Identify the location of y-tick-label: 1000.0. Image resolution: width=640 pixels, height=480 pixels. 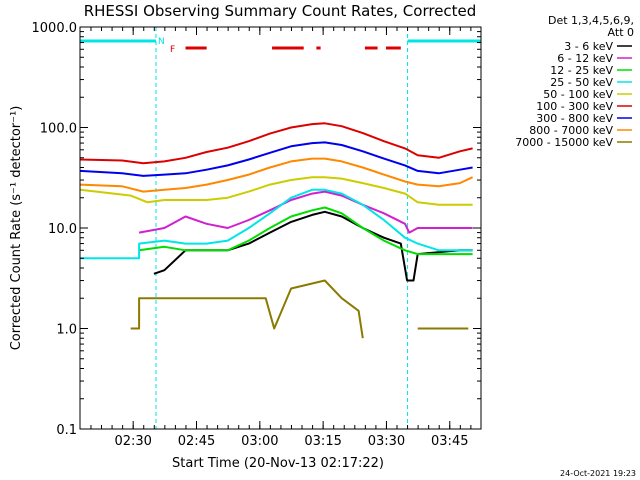
(55, 28).